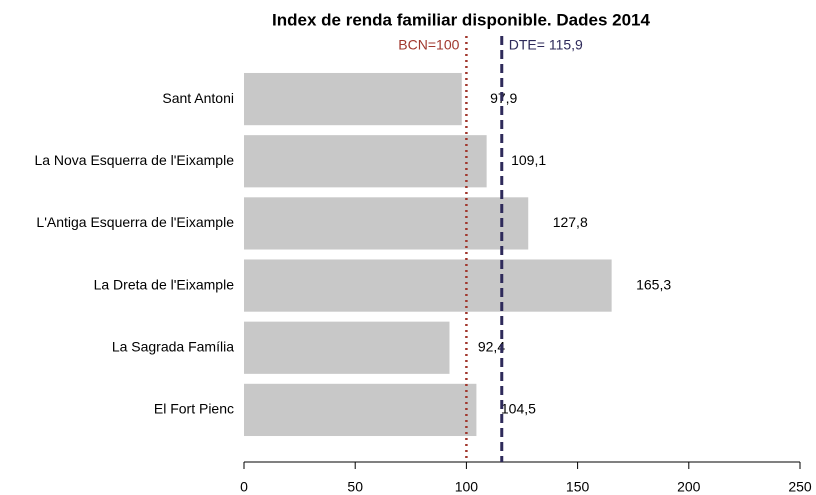 The height and width of the screenshot is (495, 816). I want to click on y-tick-label: La Sagrada Família, so click(173, 346).